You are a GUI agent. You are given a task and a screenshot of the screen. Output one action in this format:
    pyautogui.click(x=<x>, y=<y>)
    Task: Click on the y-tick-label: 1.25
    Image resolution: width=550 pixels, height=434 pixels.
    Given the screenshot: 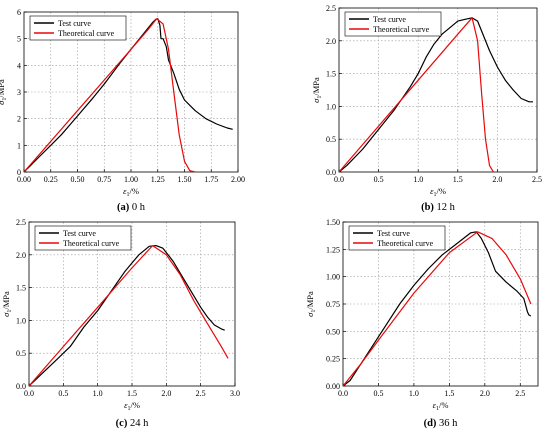 What is the action you would take?
    pyautogui.click(x=333, y=249)
    